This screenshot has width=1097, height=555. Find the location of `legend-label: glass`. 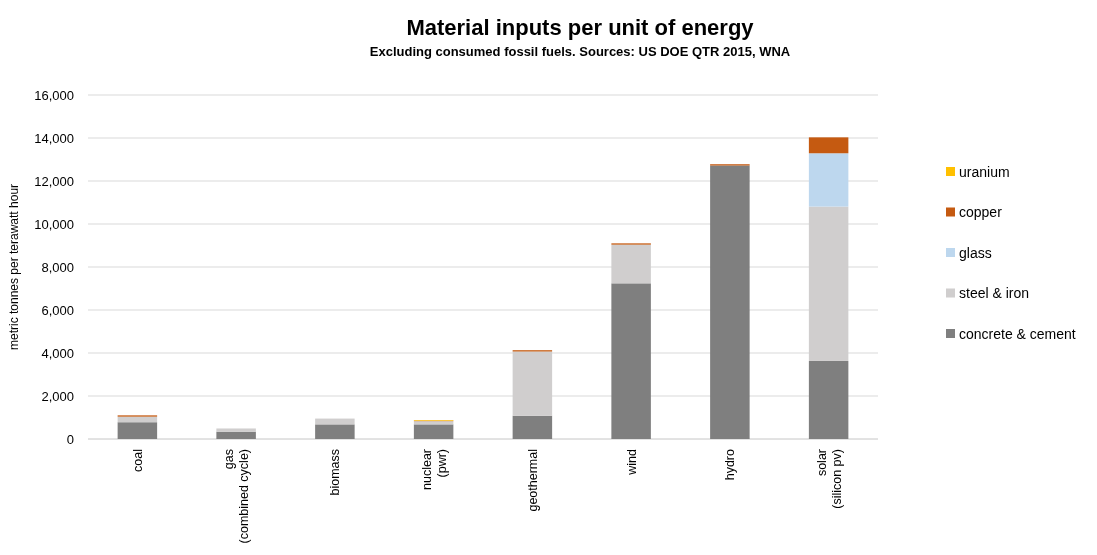

legend-label: glass is located at coordinates (975, 252).